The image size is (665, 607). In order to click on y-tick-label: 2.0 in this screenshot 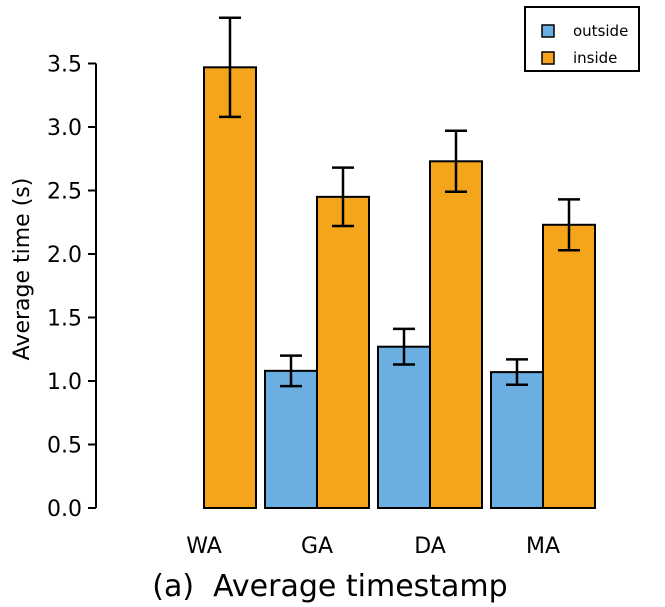, I will do `click(64, 255)`.